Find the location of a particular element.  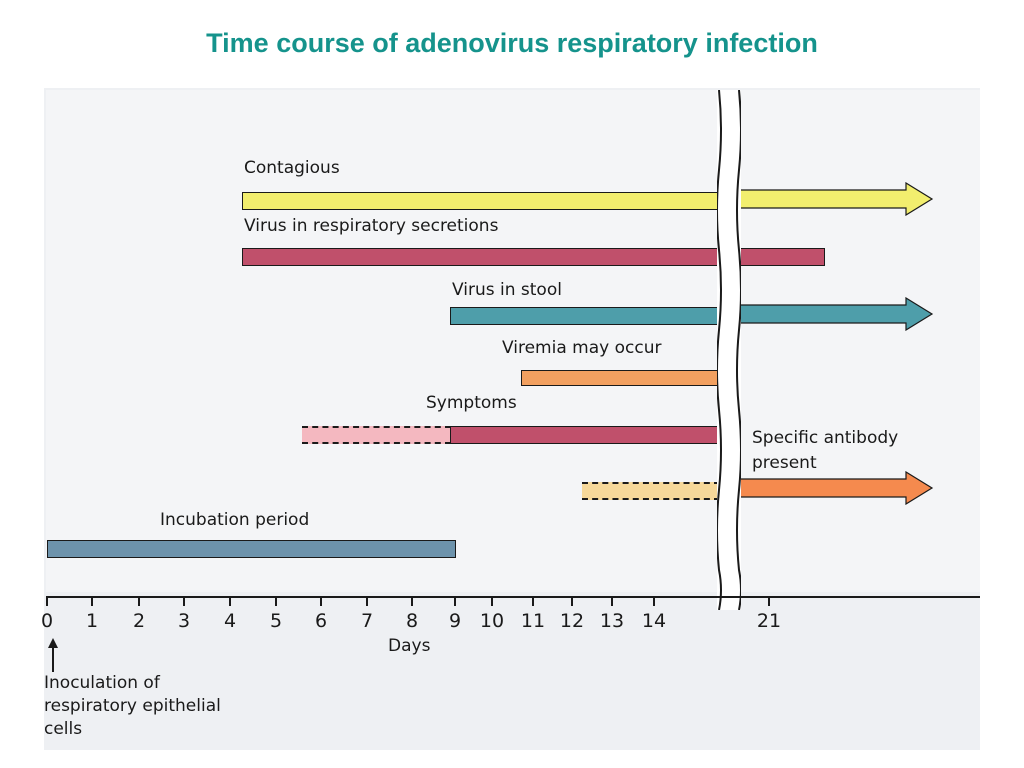

respiratory-secretions-label: Virus in respiratory secretions is located at coordinates (371, 226).